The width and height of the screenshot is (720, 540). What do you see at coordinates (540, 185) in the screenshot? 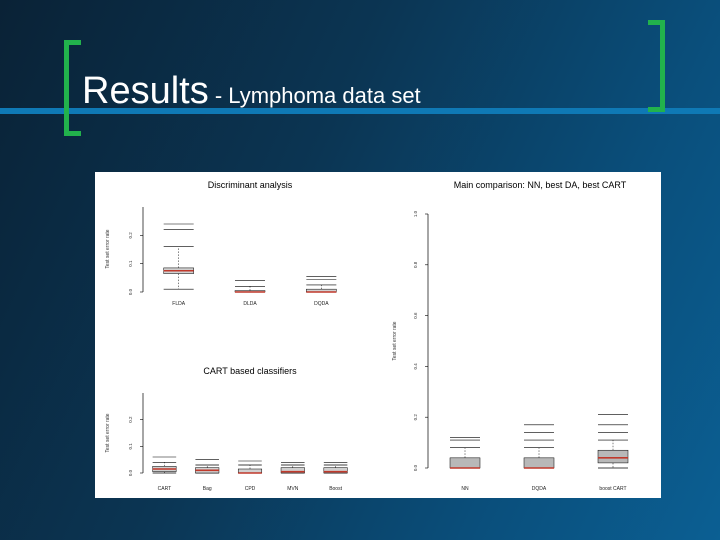
I see `panel-title: Main comparison: NN, best DA, best CART` at bounding box center [540, 185].